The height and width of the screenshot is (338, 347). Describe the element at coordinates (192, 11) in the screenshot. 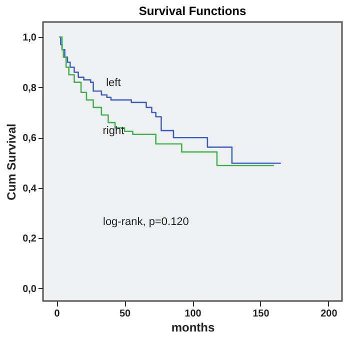

I see `chart-title: Survival Functions` at that location.